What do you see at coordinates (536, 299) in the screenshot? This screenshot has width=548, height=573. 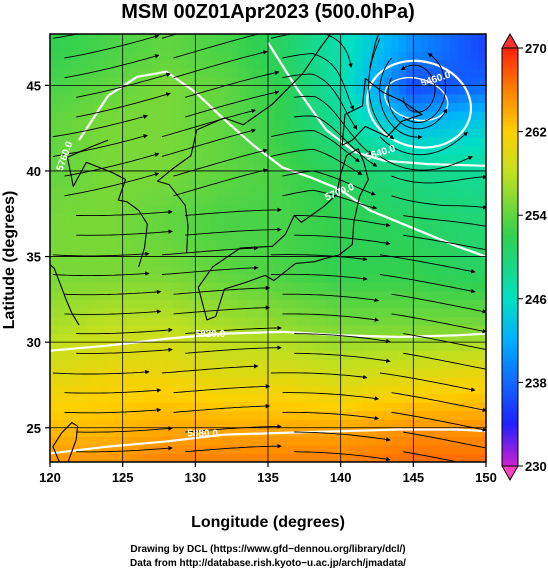 I see `colorbar-tick-label: 246` at bounding box center [536, 299].